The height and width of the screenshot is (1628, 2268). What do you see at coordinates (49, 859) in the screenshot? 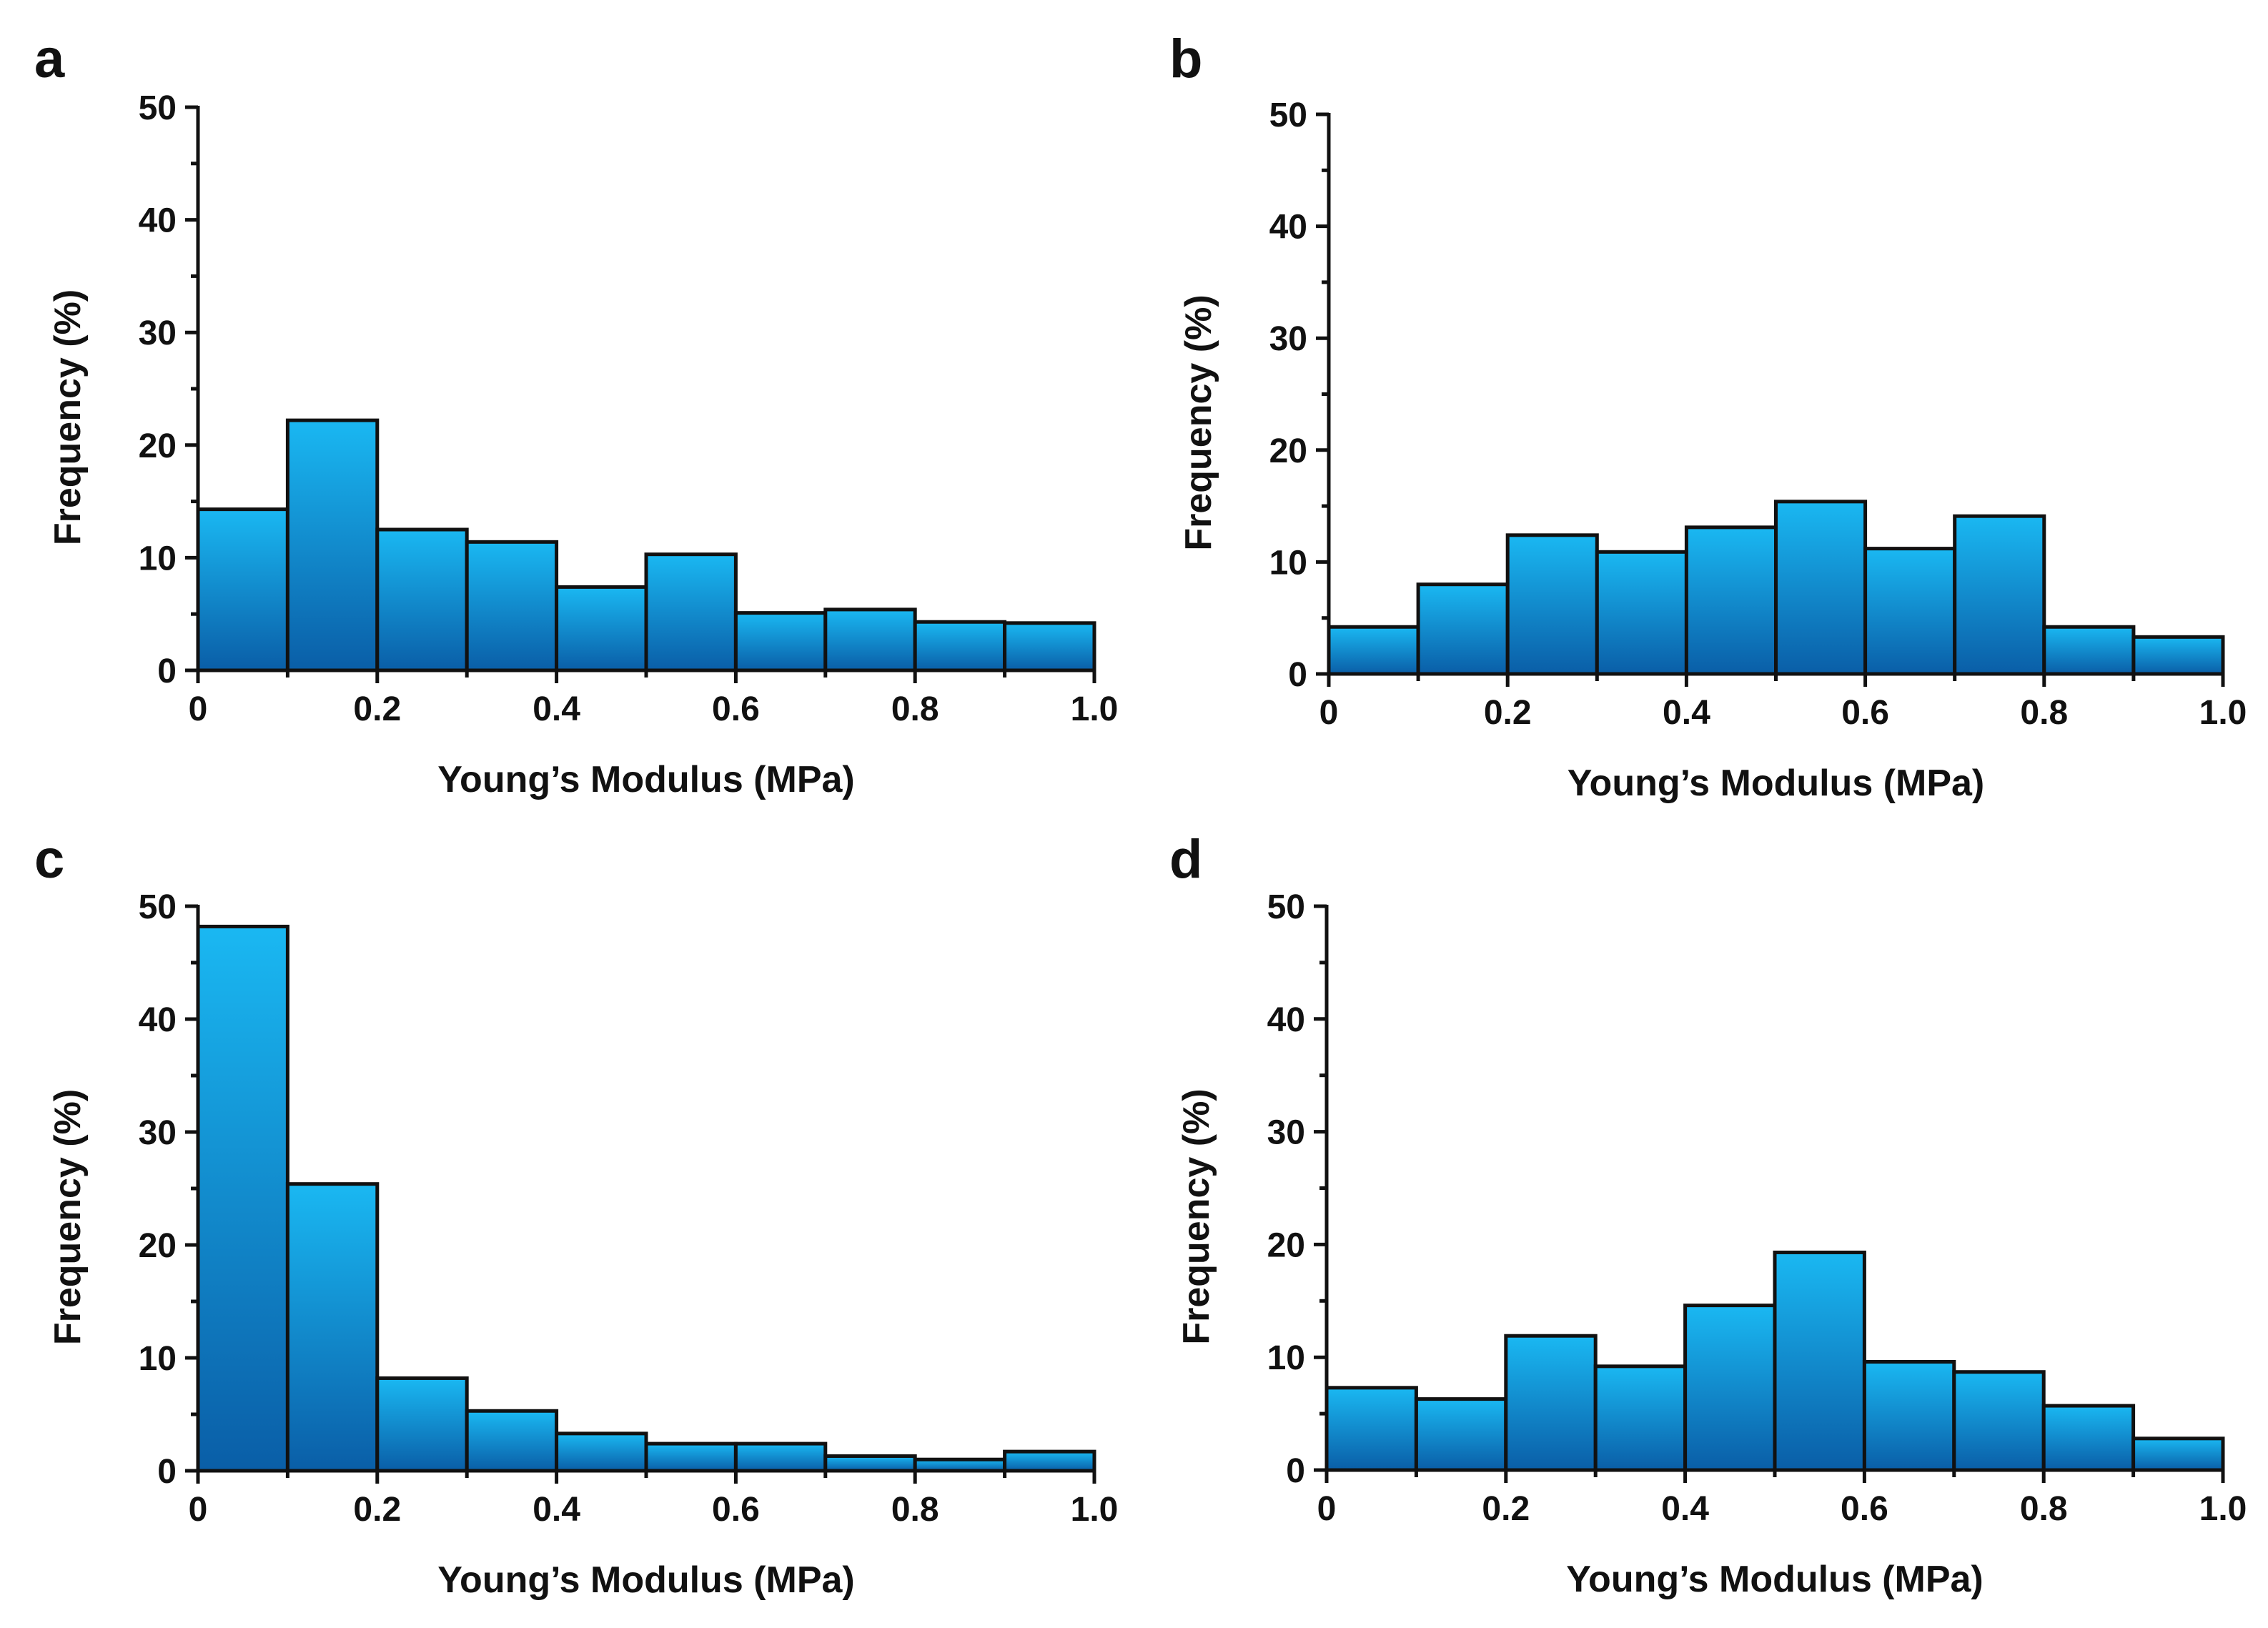
I see `panel-label: c` at bounding box center [49, 859].